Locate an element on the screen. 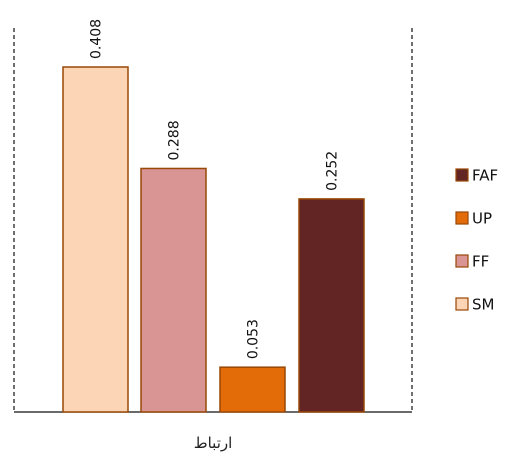 This screenshot has width=511, height=460. legend-item-ff: FF is located at coordinates (472, 262).